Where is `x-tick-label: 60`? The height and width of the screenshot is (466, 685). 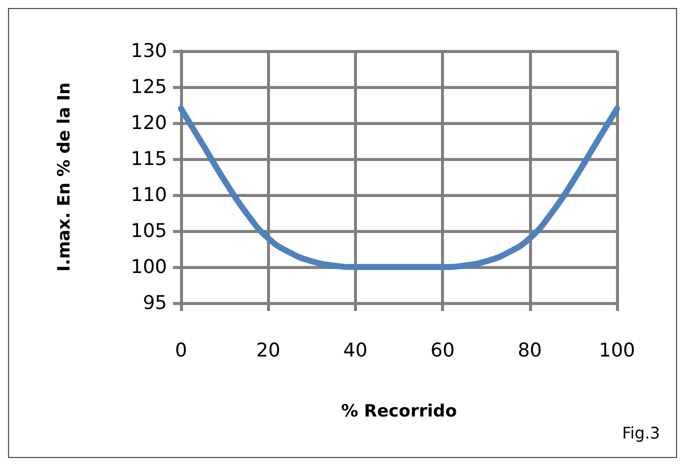
x-tick-label: 60 is located at coordinates (442, 351).